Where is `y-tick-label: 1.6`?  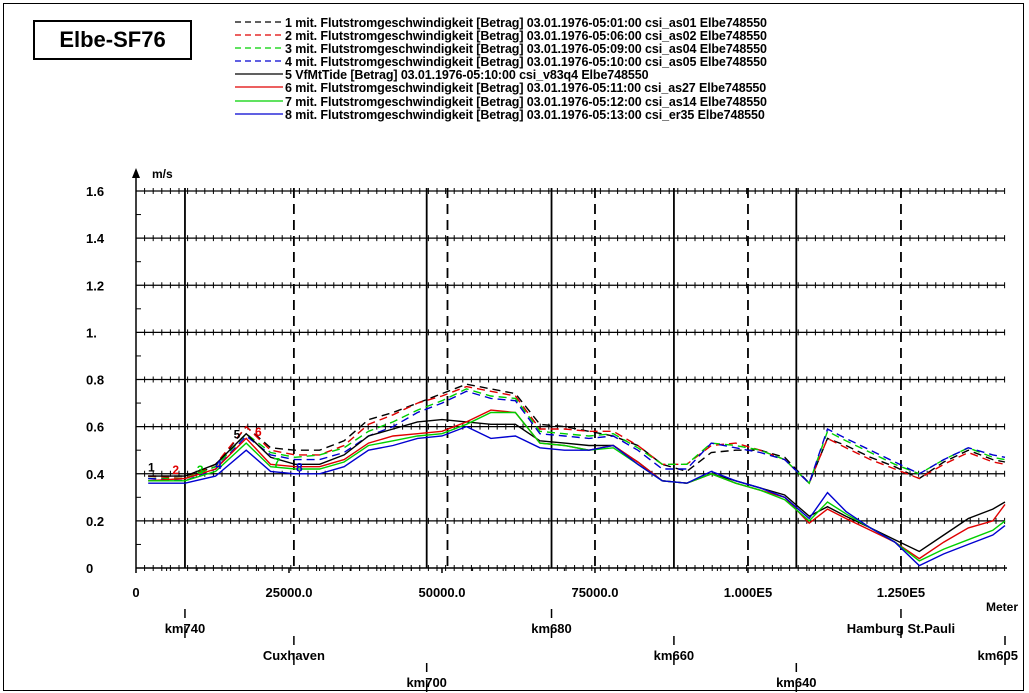
y-tick-label: 1.6 is located at coordinates (95, 191).